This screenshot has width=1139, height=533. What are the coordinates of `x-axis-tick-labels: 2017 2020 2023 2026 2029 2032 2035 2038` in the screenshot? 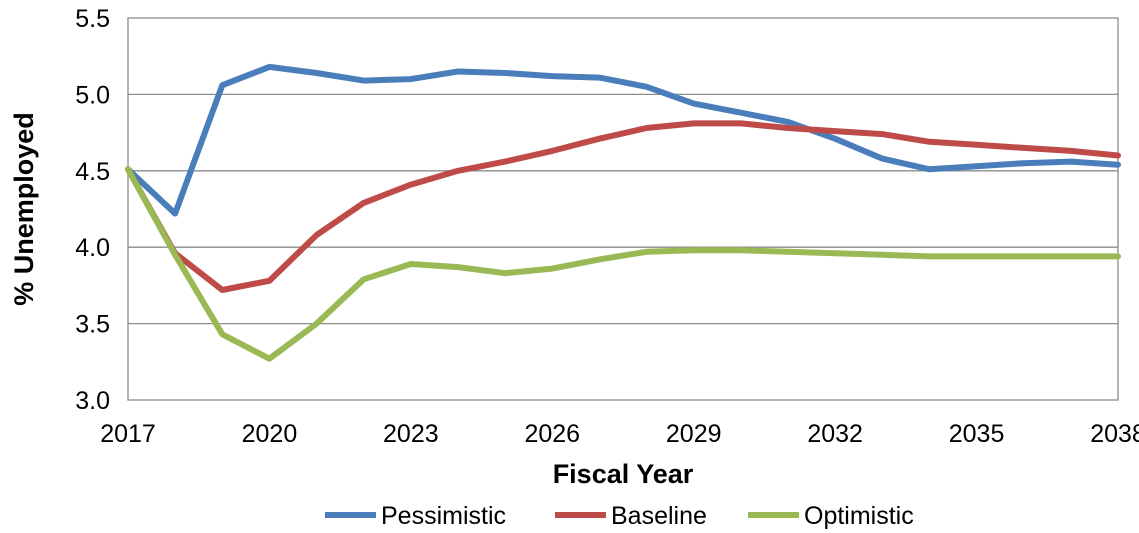 It's located at (619, 434).